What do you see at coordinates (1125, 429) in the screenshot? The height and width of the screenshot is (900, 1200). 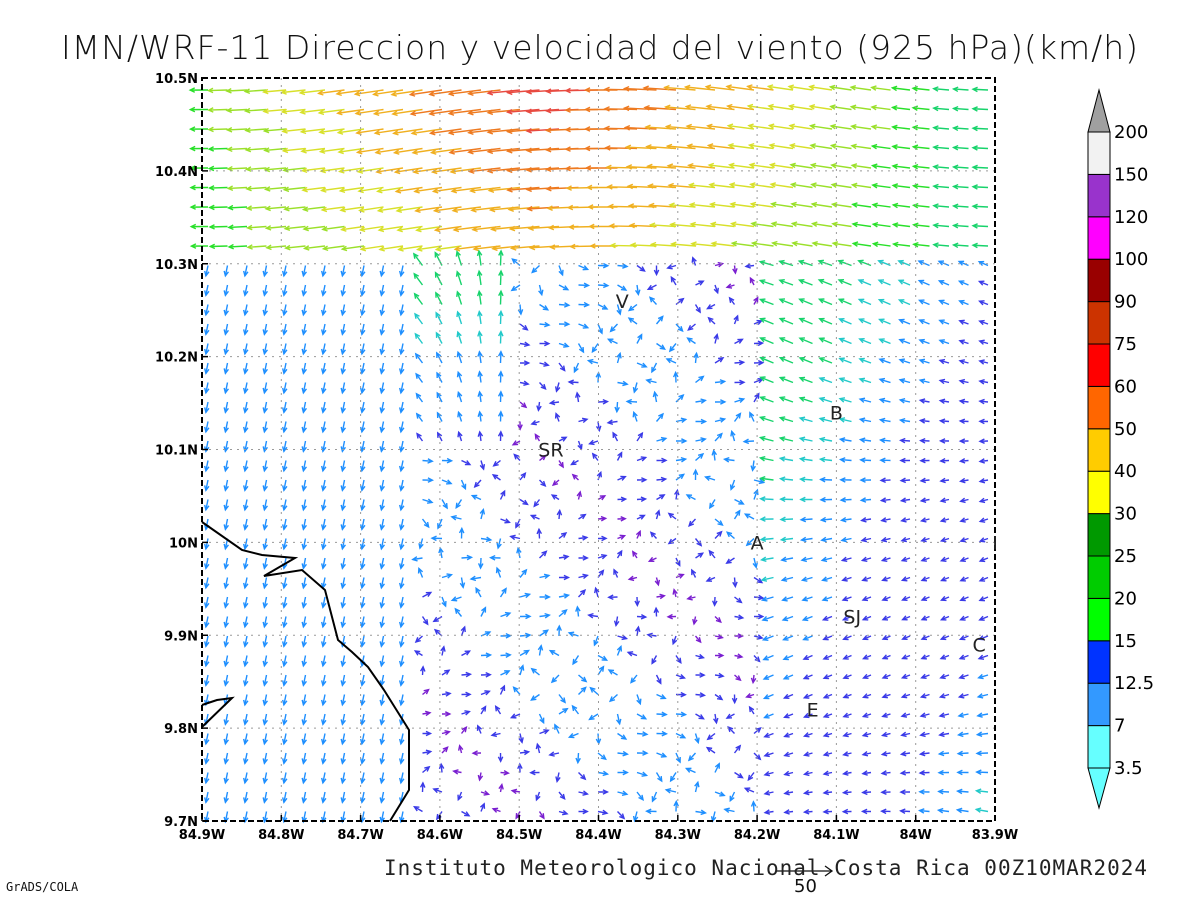 I see `colorbar-level-label: 50` at bounding box center [1125, 429].